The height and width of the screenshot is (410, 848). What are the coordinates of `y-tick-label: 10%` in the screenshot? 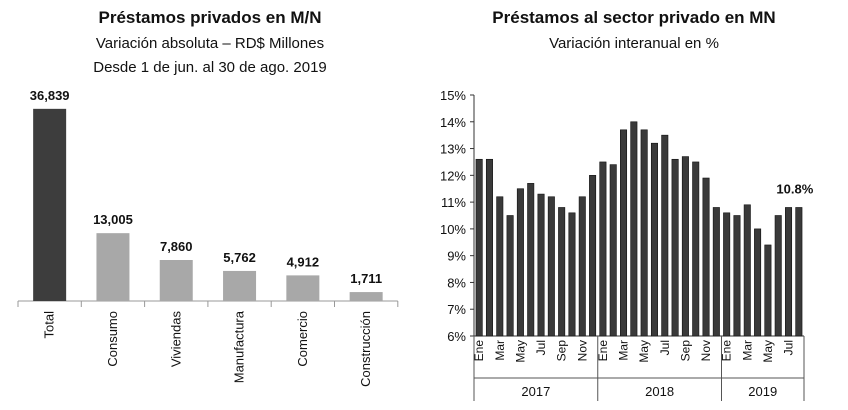 It's located at (453, 229).